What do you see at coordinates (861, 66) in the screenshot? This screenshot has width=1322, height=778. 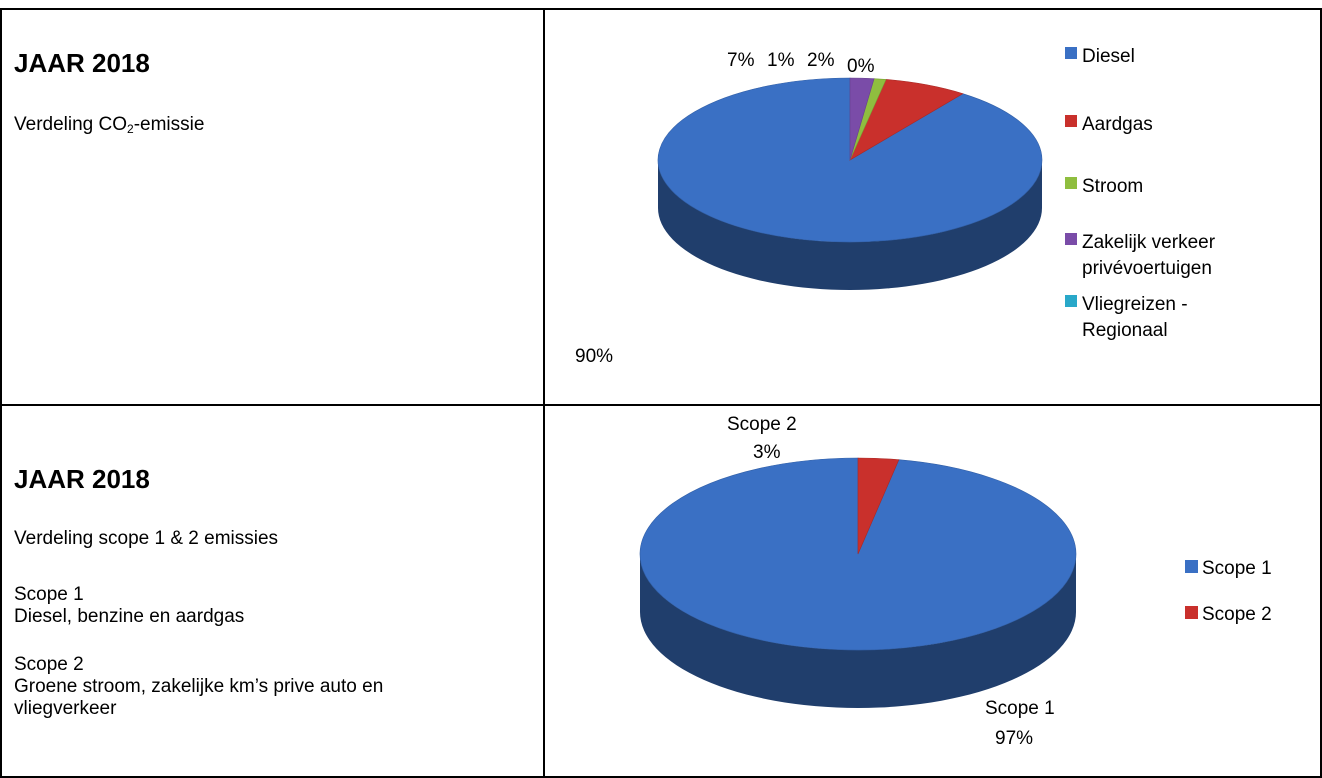 I see `data-label-4: 0%` at bounding box center [861, 66].